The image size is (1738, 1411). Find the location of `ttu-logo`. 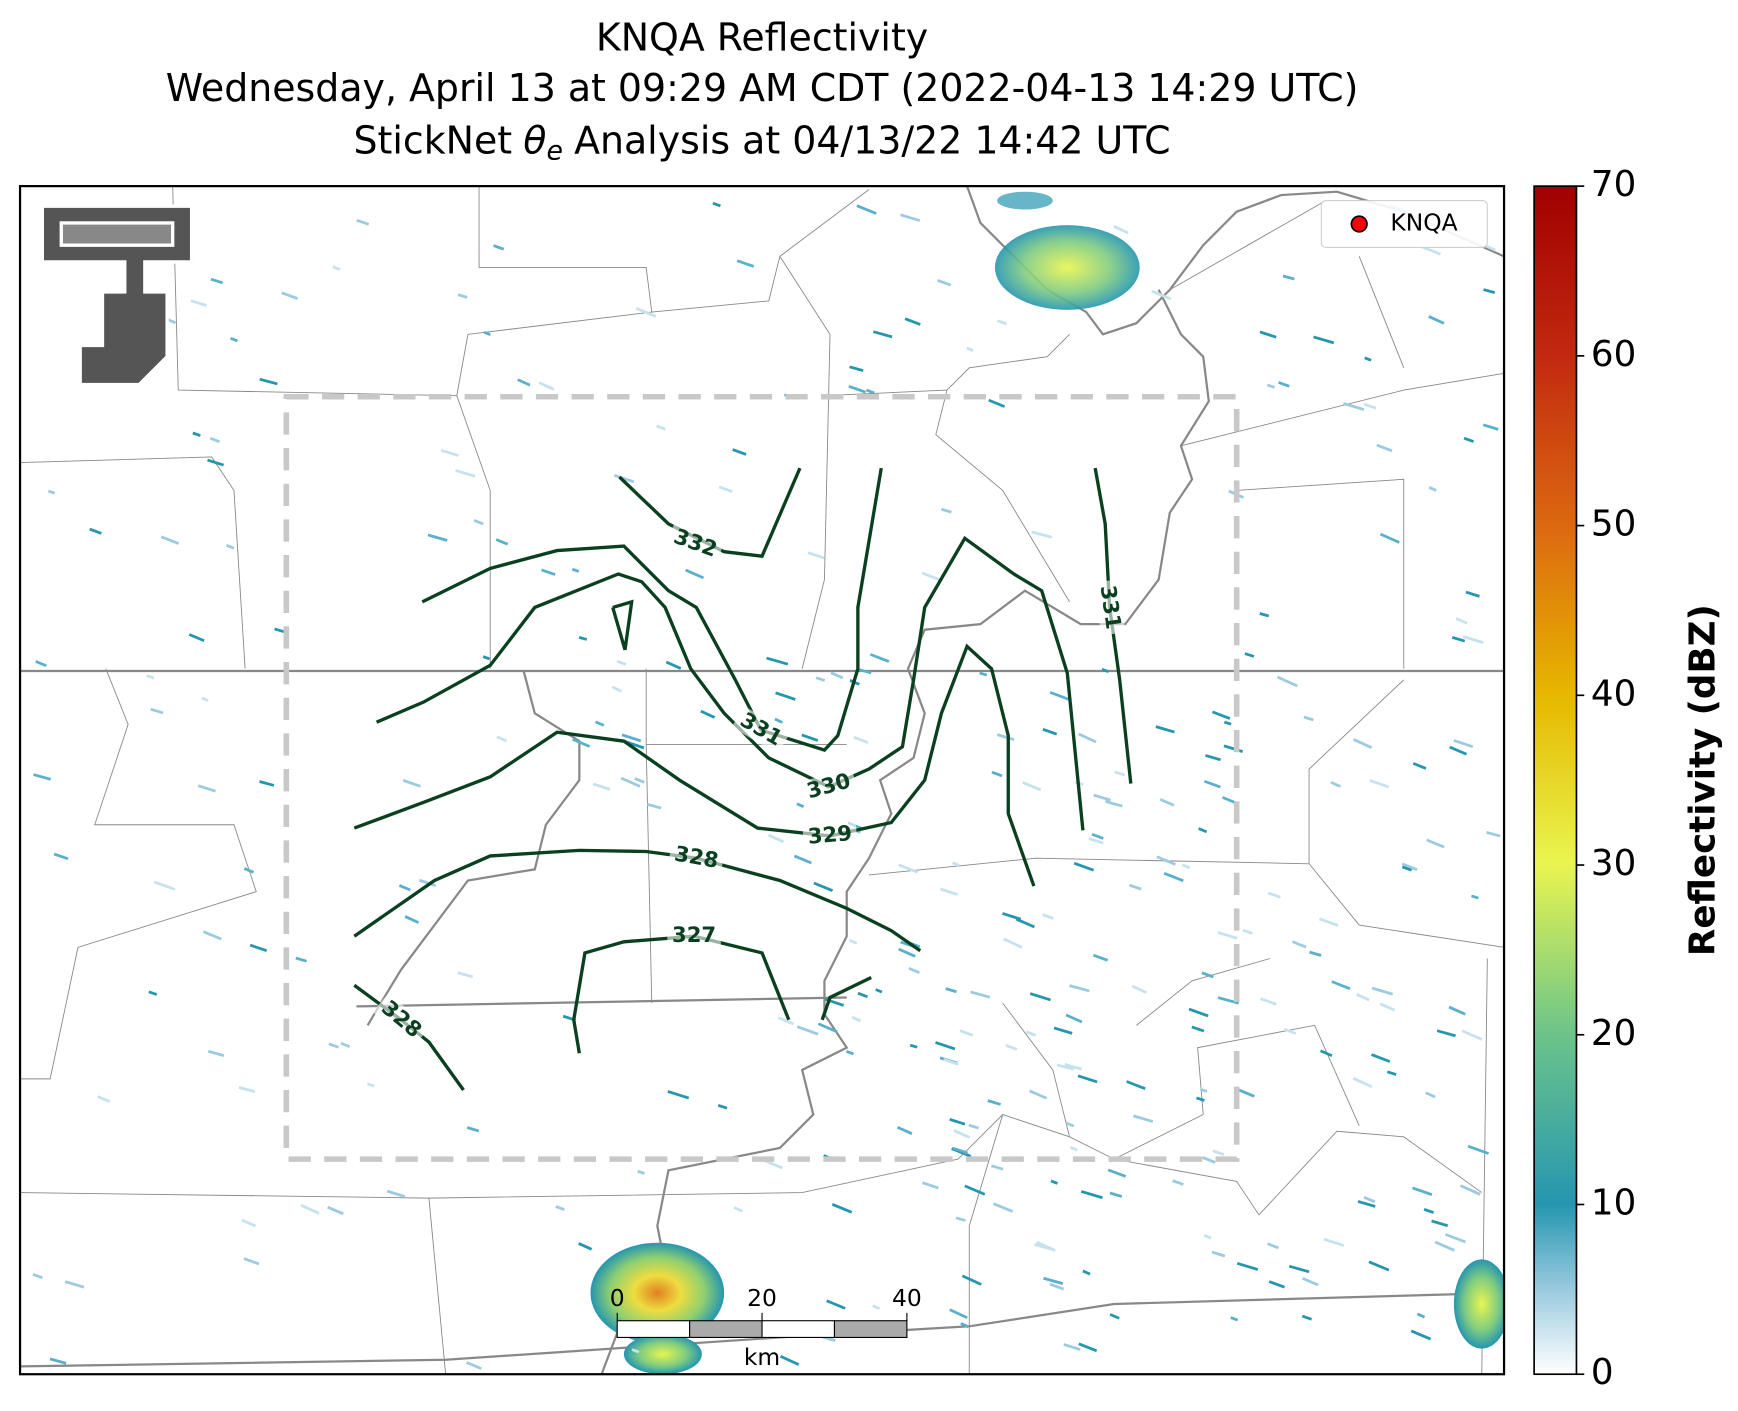

ttu-logo is located at coordinates (117, 295).